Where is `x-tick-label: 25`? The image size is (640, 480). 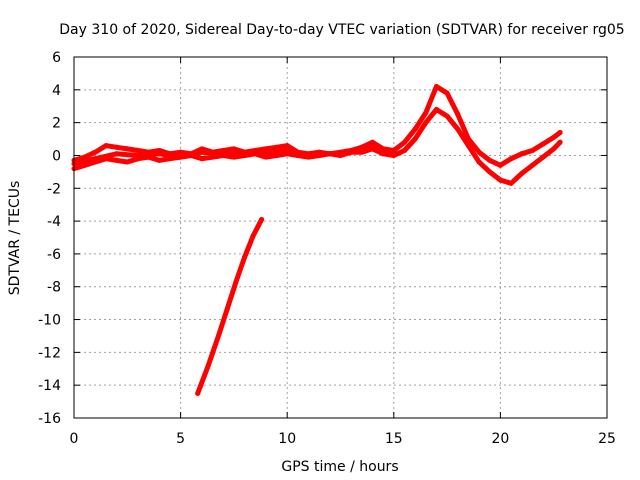 x-tick-label: 25 is located at coordinates (607, 439).